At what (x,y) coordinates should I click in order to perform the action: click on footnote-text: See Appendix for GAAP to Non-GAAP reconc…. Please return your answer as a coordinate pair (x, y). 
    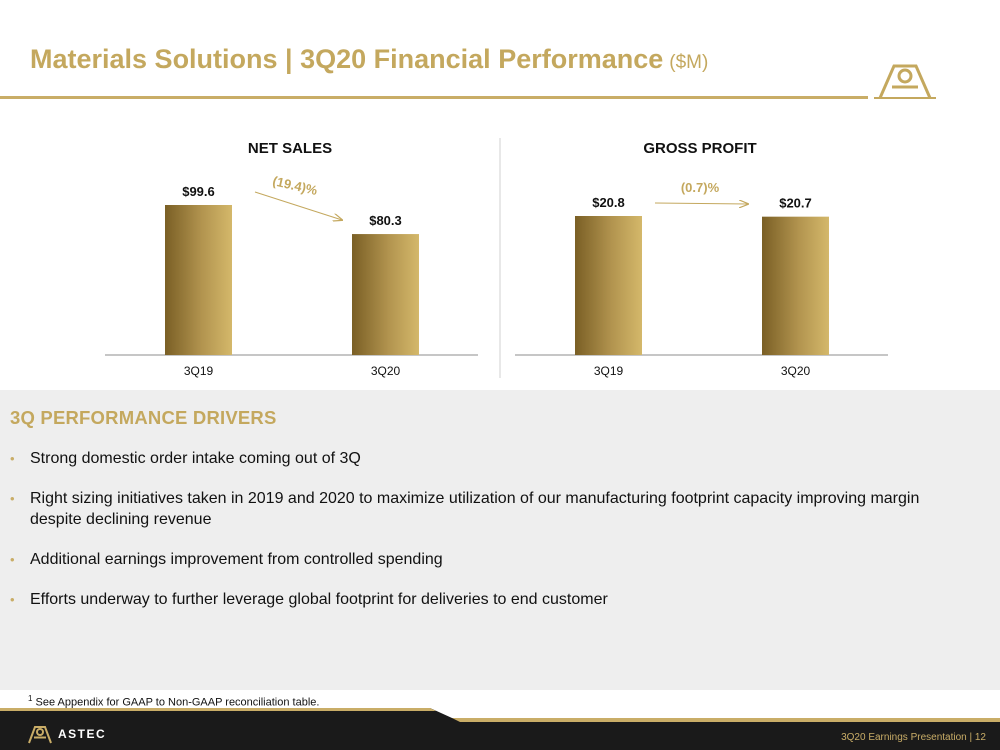
    Looking at the image, I should click on (177, 702).